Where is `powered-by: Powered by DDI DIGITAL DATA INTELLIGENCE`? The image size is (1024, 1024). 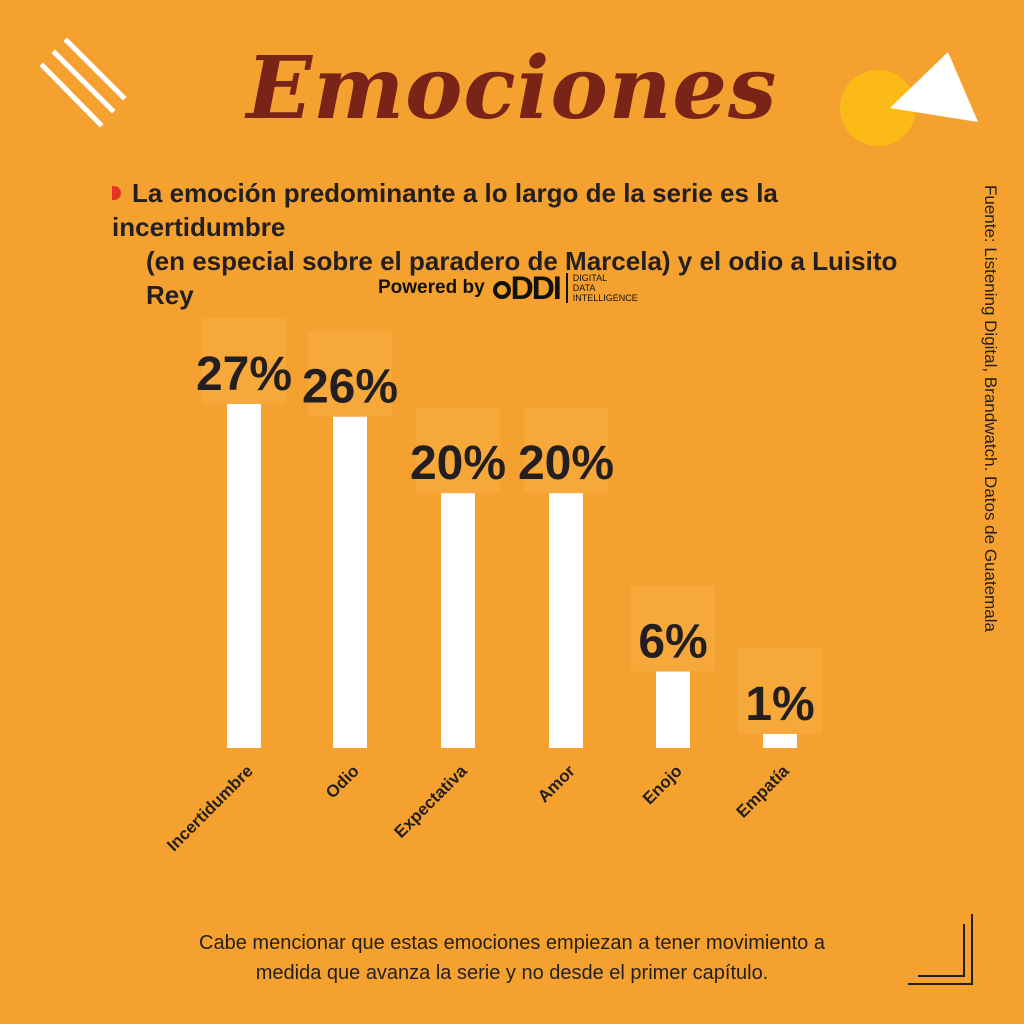 powered-by: Powered by DDI DIGITAL DATA INTELLIGENCE is located at coordinates (508, 288).